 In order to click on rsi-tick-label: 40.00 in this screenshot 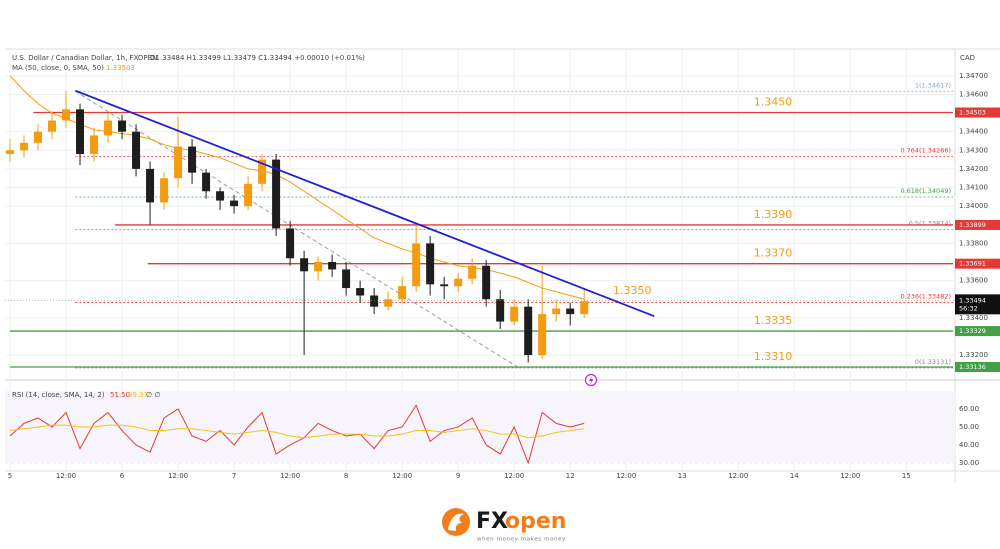, I will do `click(969, 445)`.